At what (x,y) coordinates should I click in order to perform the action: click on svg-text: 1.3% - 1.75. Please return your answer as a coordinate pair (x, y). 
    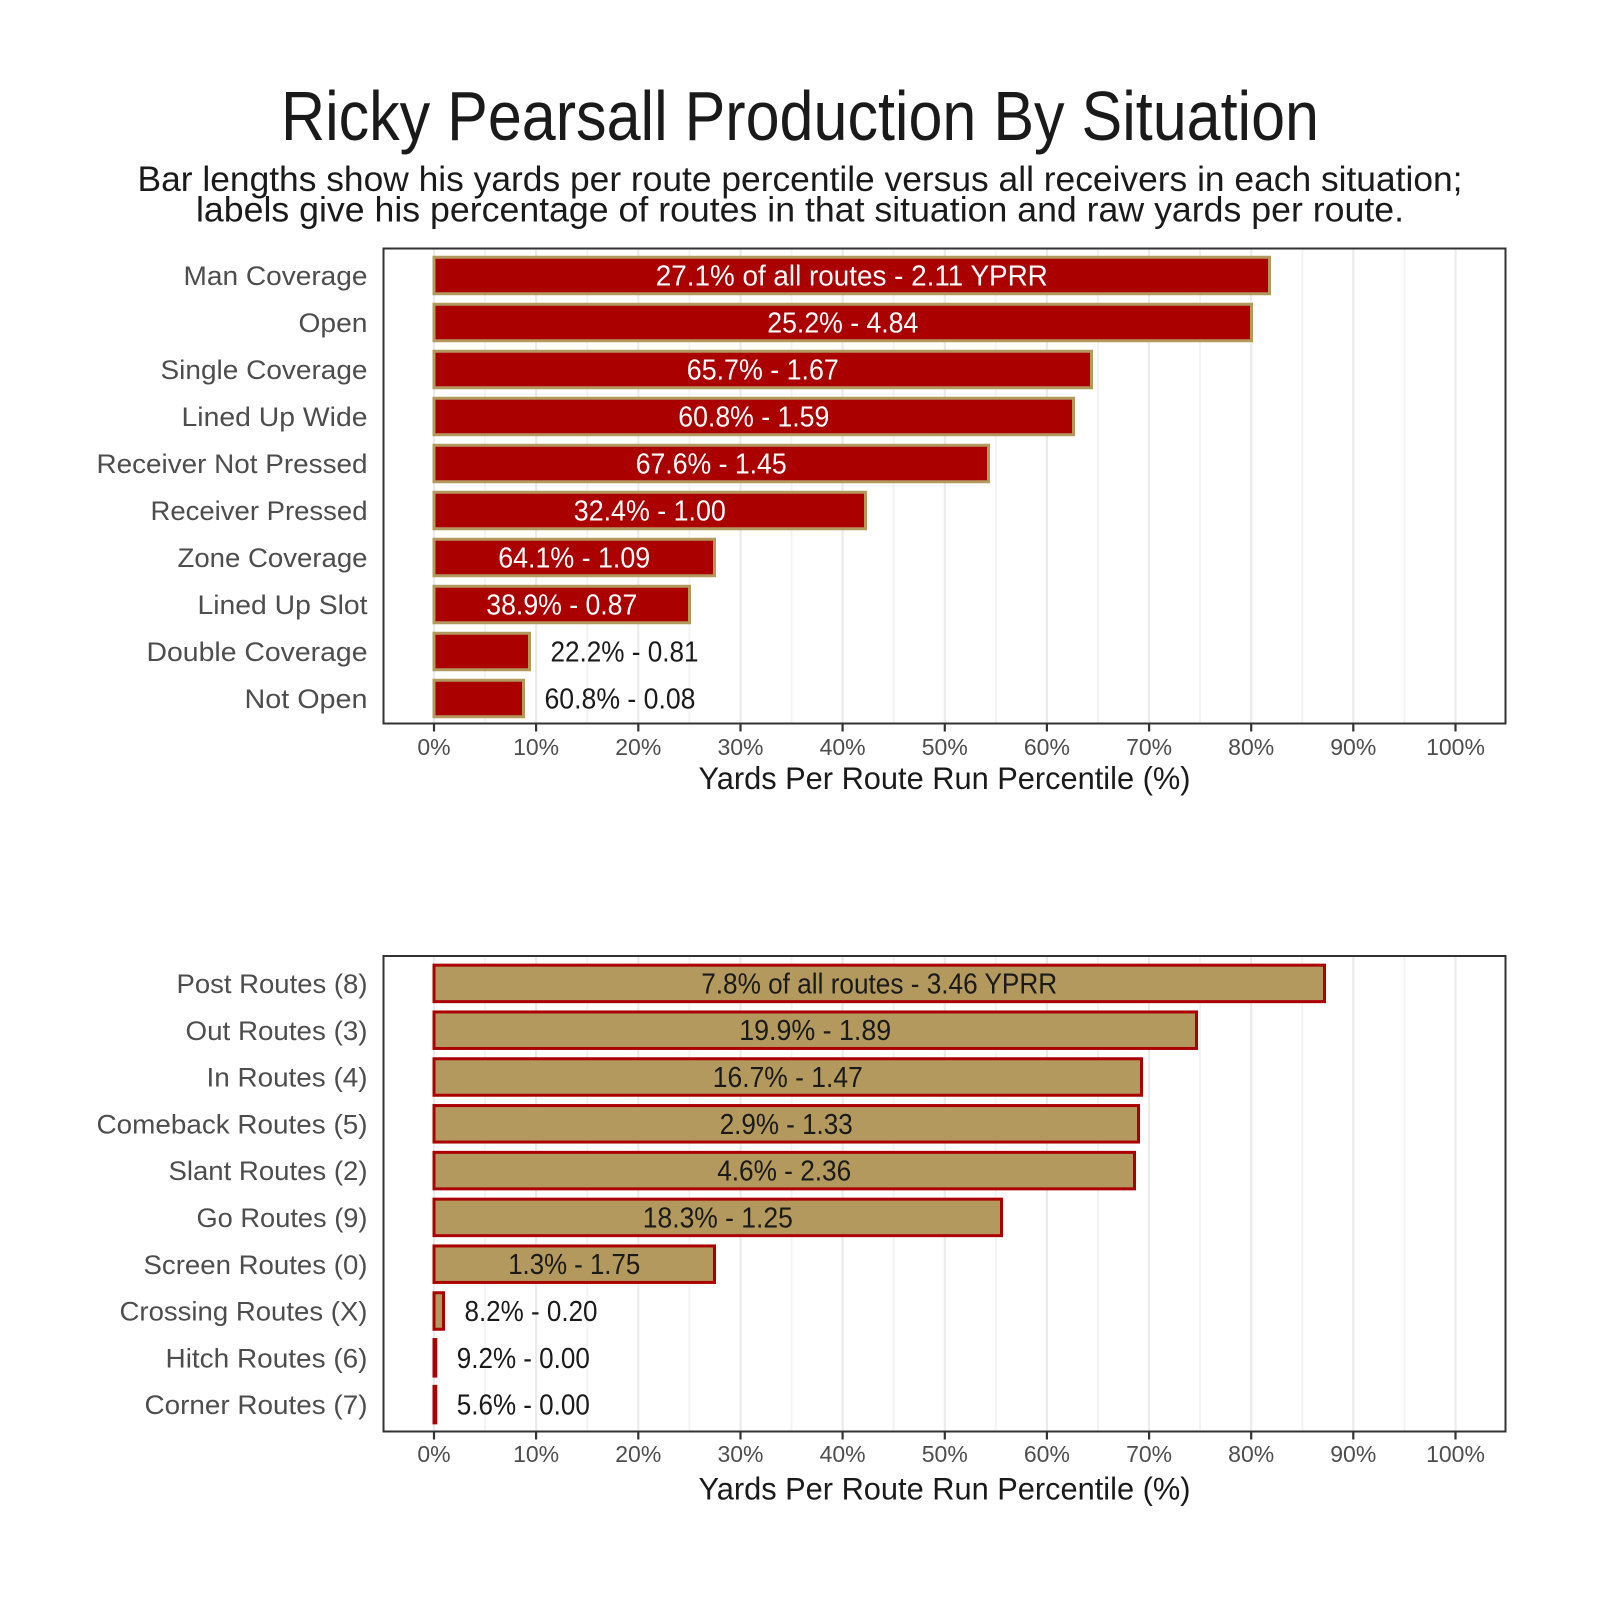
    Looking at the image, I should click on (574, 1265).